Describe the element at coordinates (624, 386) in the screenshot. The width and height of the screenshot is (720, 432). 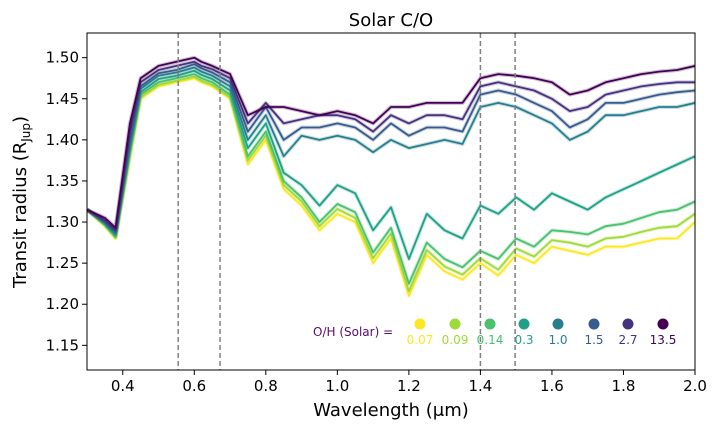
I see `x-tick-label: 1.8` at that location.